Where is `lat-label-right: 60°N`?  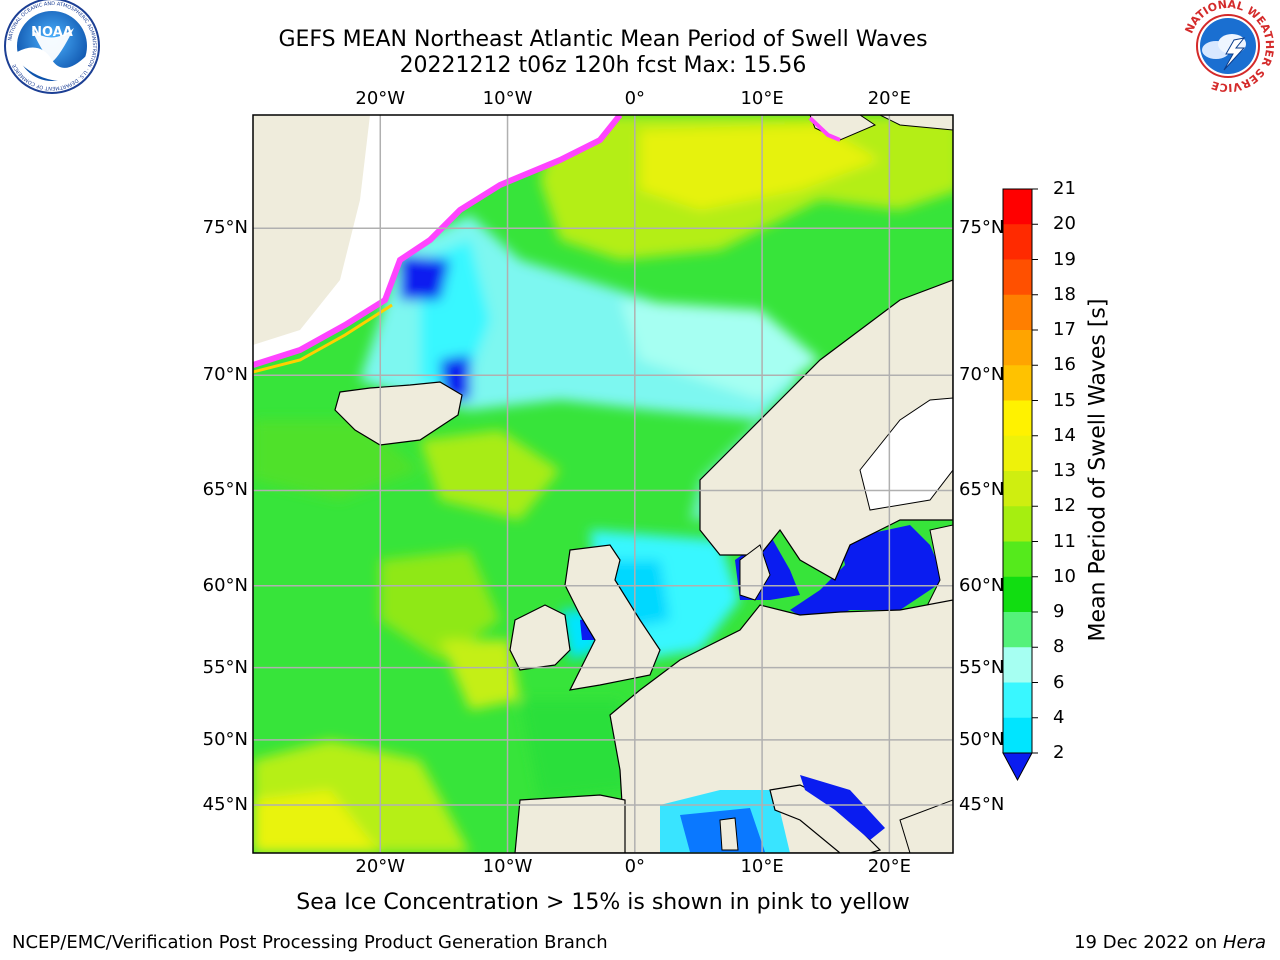 lat-label-right: 60°N is located at coordinates (982, 585).